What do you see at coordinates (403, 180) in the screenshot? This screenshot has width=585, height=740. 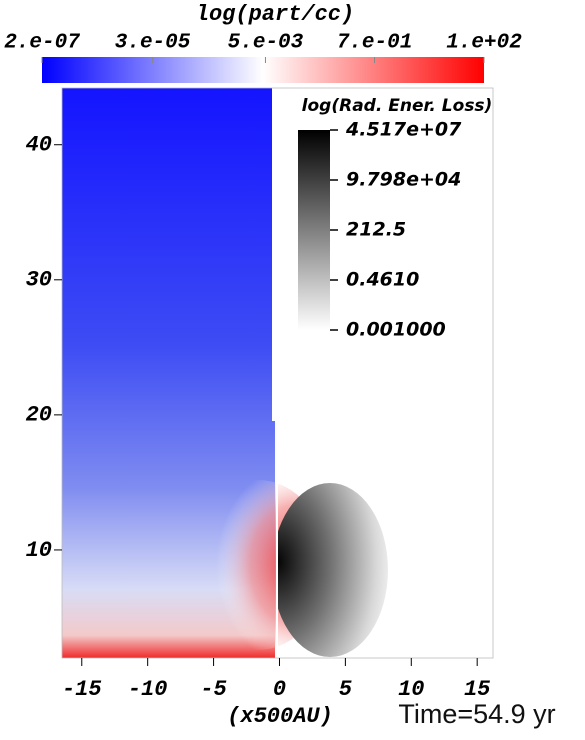 I see `colorbar-tick-label: 9.798e+04` at bounding box center [403, 180].